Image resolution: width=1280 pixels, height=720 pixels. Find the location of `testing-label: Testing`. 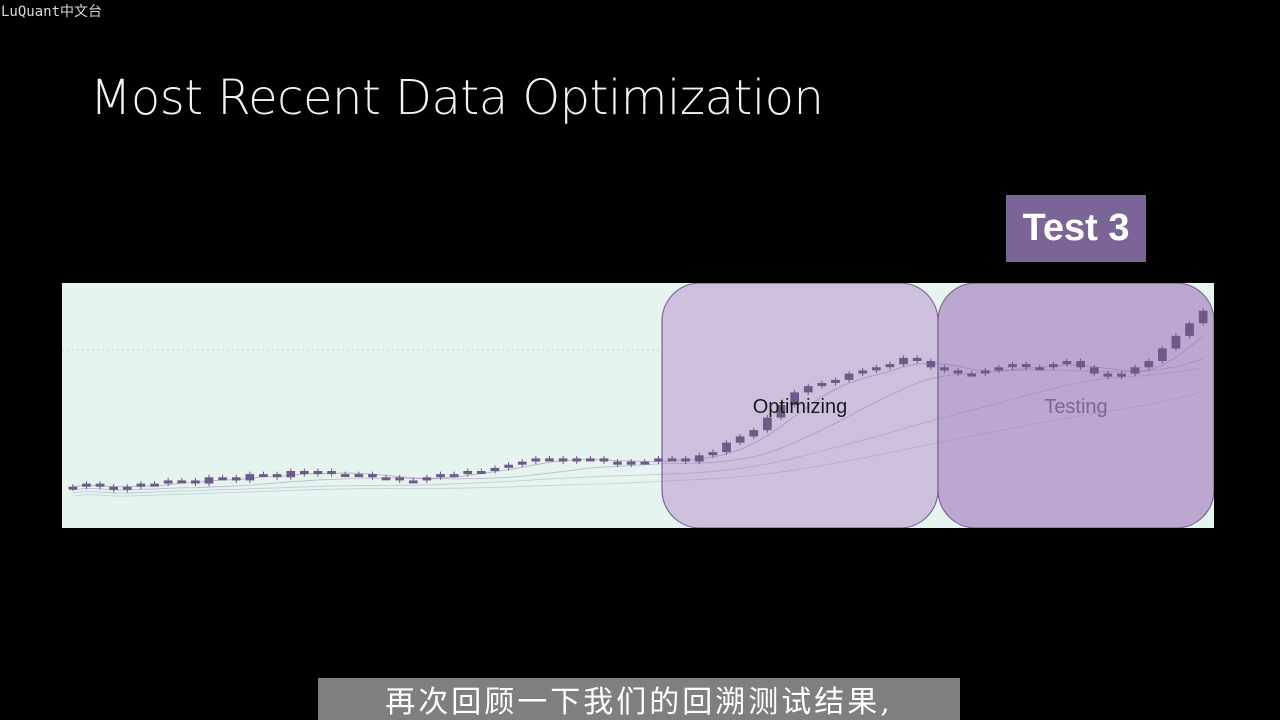

testing-label: Testing is located at coordinates (1075, 407).